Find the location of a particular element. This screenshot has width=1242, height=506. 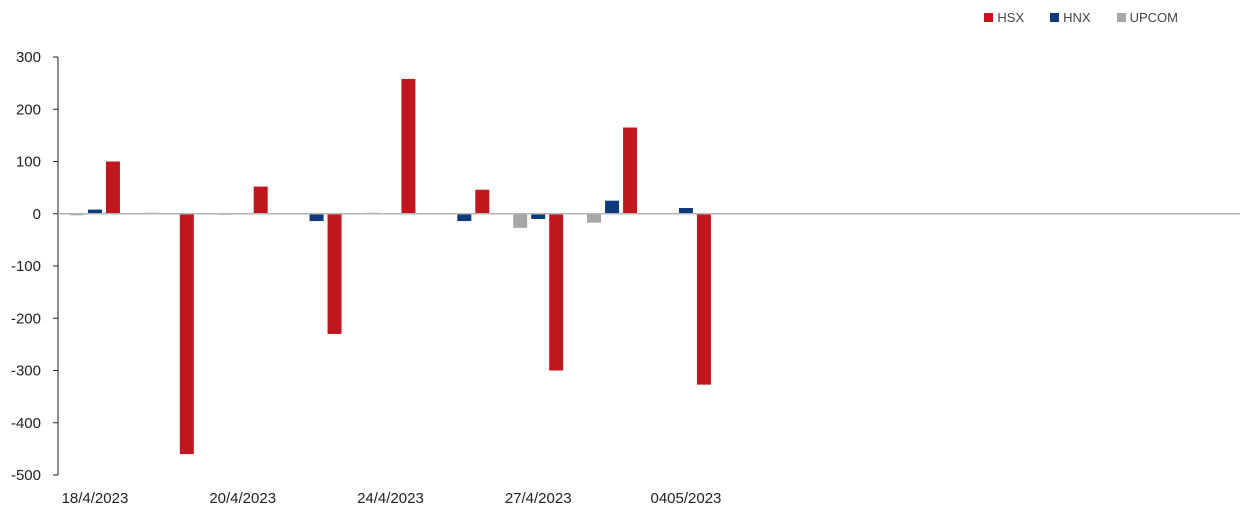

legend-swatch-hsx is located at coordinates (989, 17).